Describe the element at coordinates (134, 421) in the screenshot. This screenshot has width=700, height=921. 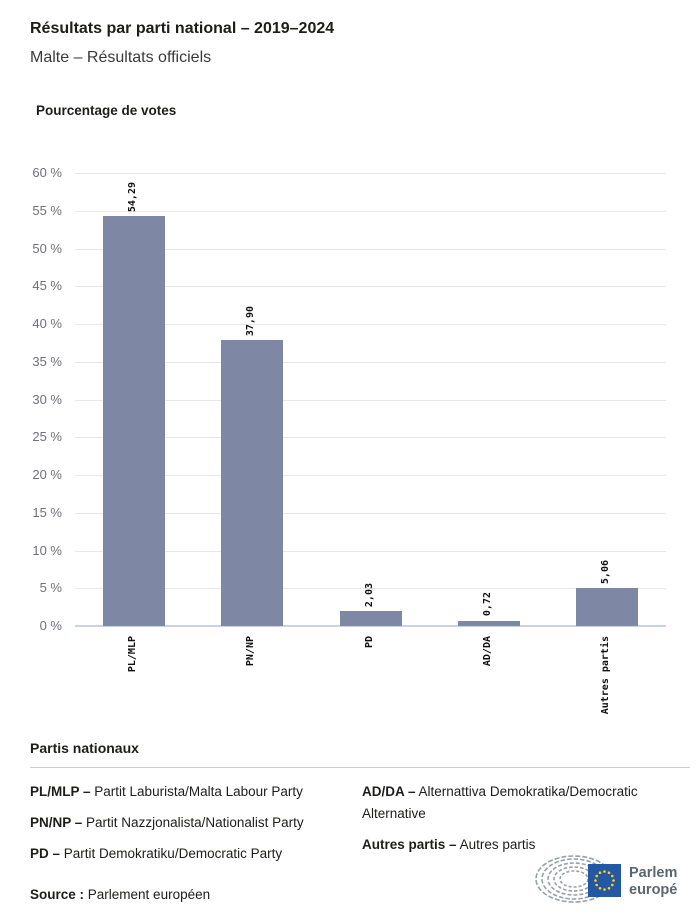
I see `bar-PL/MLP` at that location.